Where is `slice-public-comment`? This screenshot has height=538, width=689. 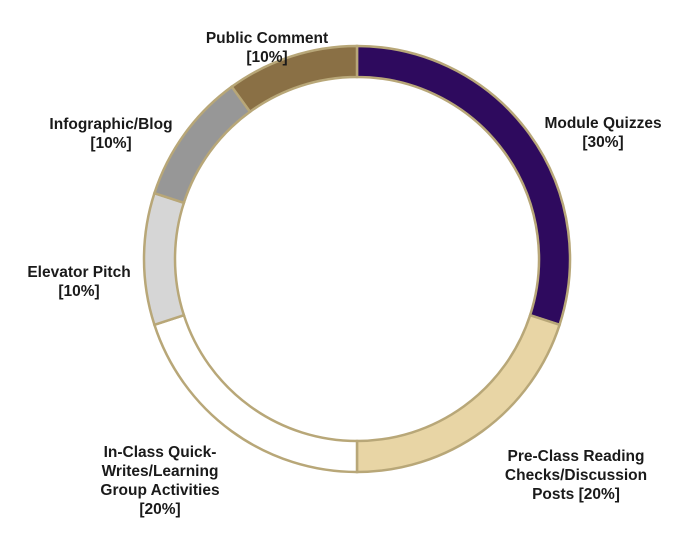
slice-public-comment is located at coordinates (294, 79).